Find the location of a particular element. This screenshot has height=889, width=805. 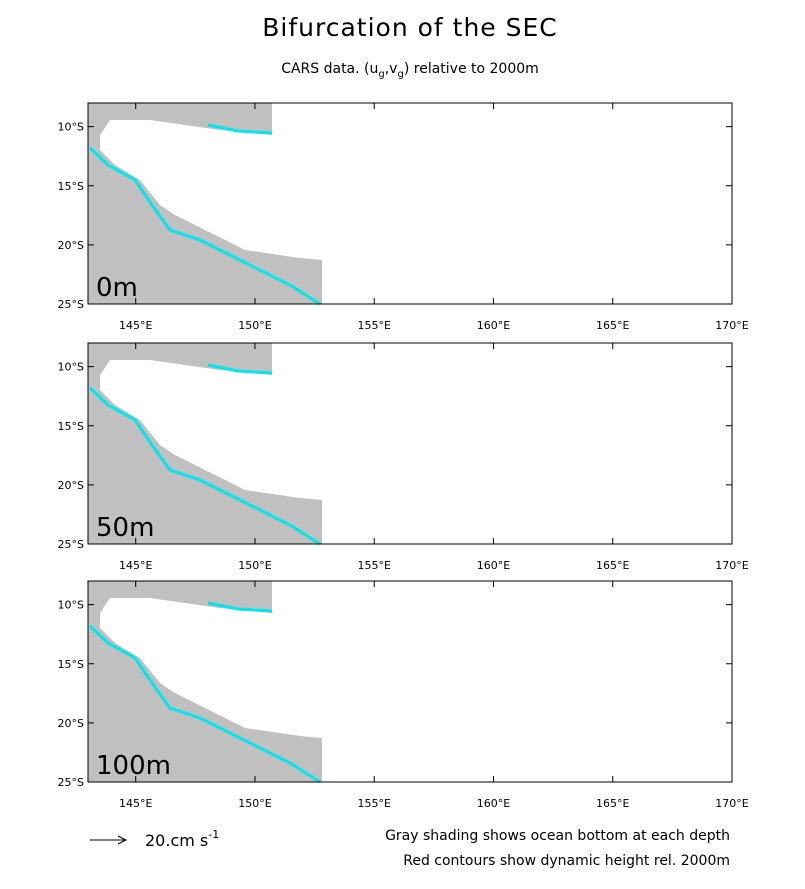

title: Bifurcation of the SEC is located at coordinates (410, 27).